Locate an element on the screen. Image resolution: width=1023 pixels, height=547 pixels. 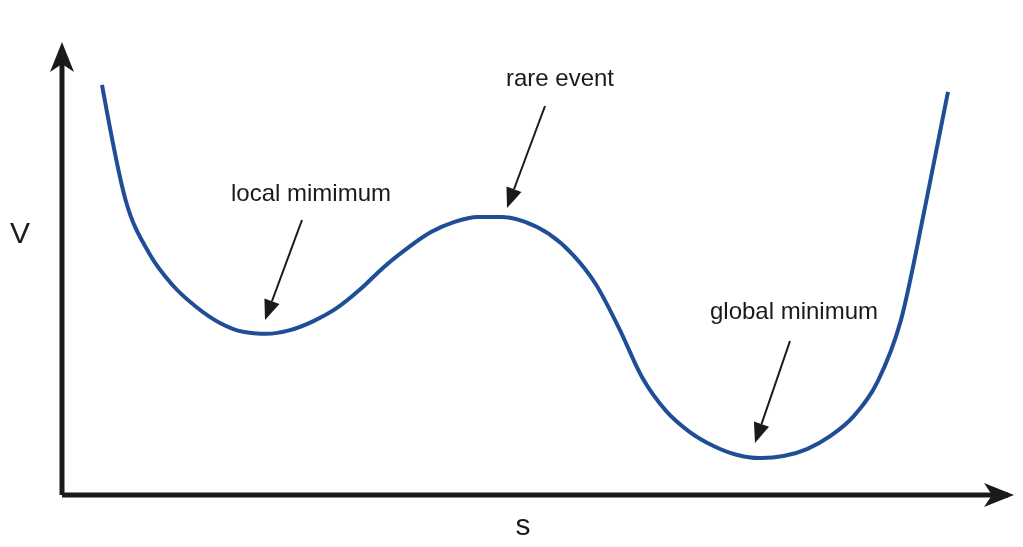
y-axis-title: V is located at coordinates (20, 232).